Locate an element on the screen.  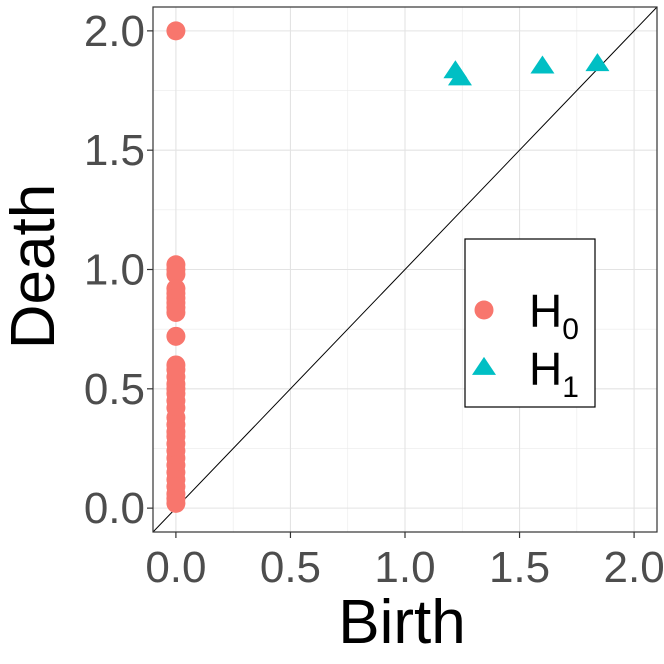
y-tick-label: 0.0 is located at coordinates (114, 508).